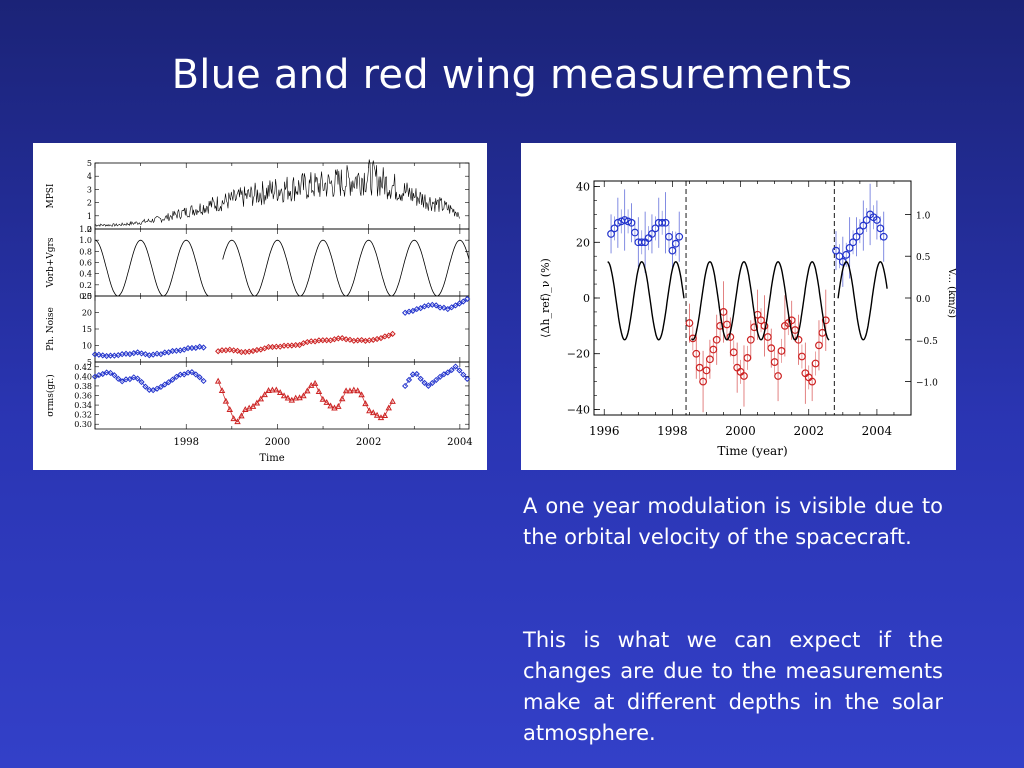  Describe the element at coordinates (927, 384) in the screenshot. I see `right-tick-label: −1.0` at that location.